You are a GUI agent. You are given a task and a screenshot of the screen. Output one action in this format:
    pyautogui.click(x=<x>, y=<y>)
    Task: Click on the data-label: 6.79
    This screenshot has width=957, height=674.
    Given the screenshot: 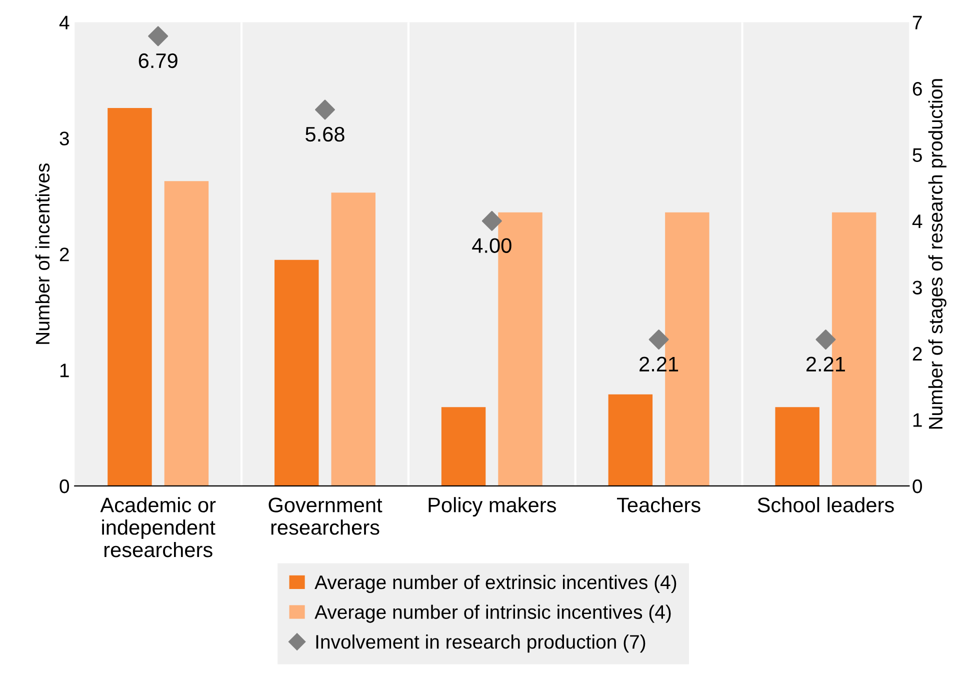 What is the action you would take?
    pyautogui.click(x=158, y=60)
    